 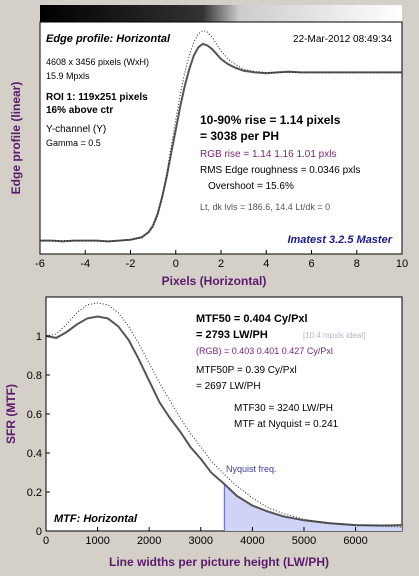 I want to click on mtf-y-ticks: 0 0.2 0.4 0.6 0.8 1, so click(x=38, y=434).